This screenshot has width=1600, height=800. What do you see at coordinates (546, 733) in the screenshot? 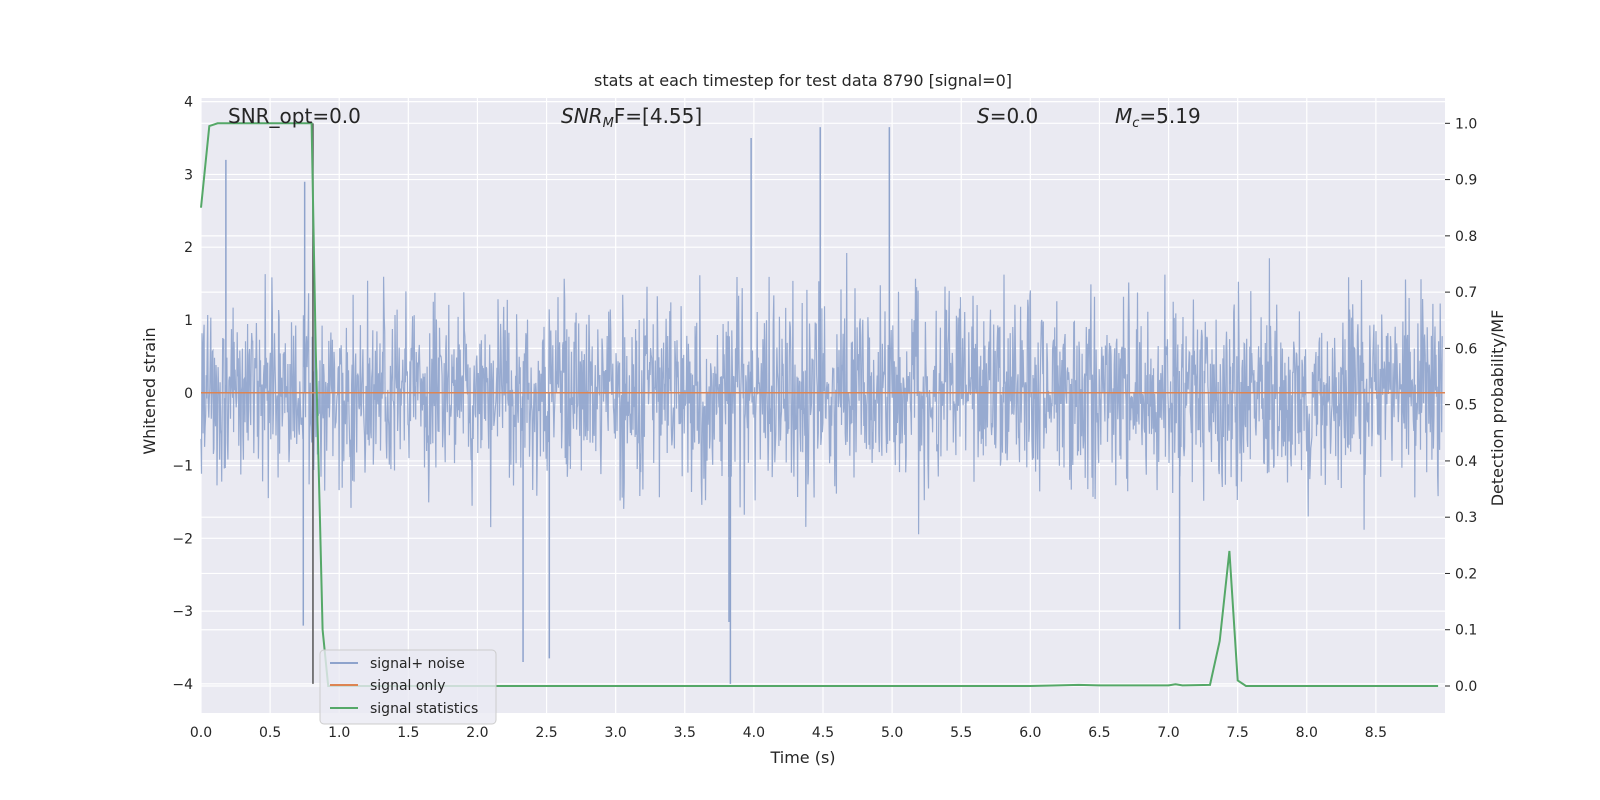
I see `x-tick-label: 2.5` at bounding box center [546, 733].